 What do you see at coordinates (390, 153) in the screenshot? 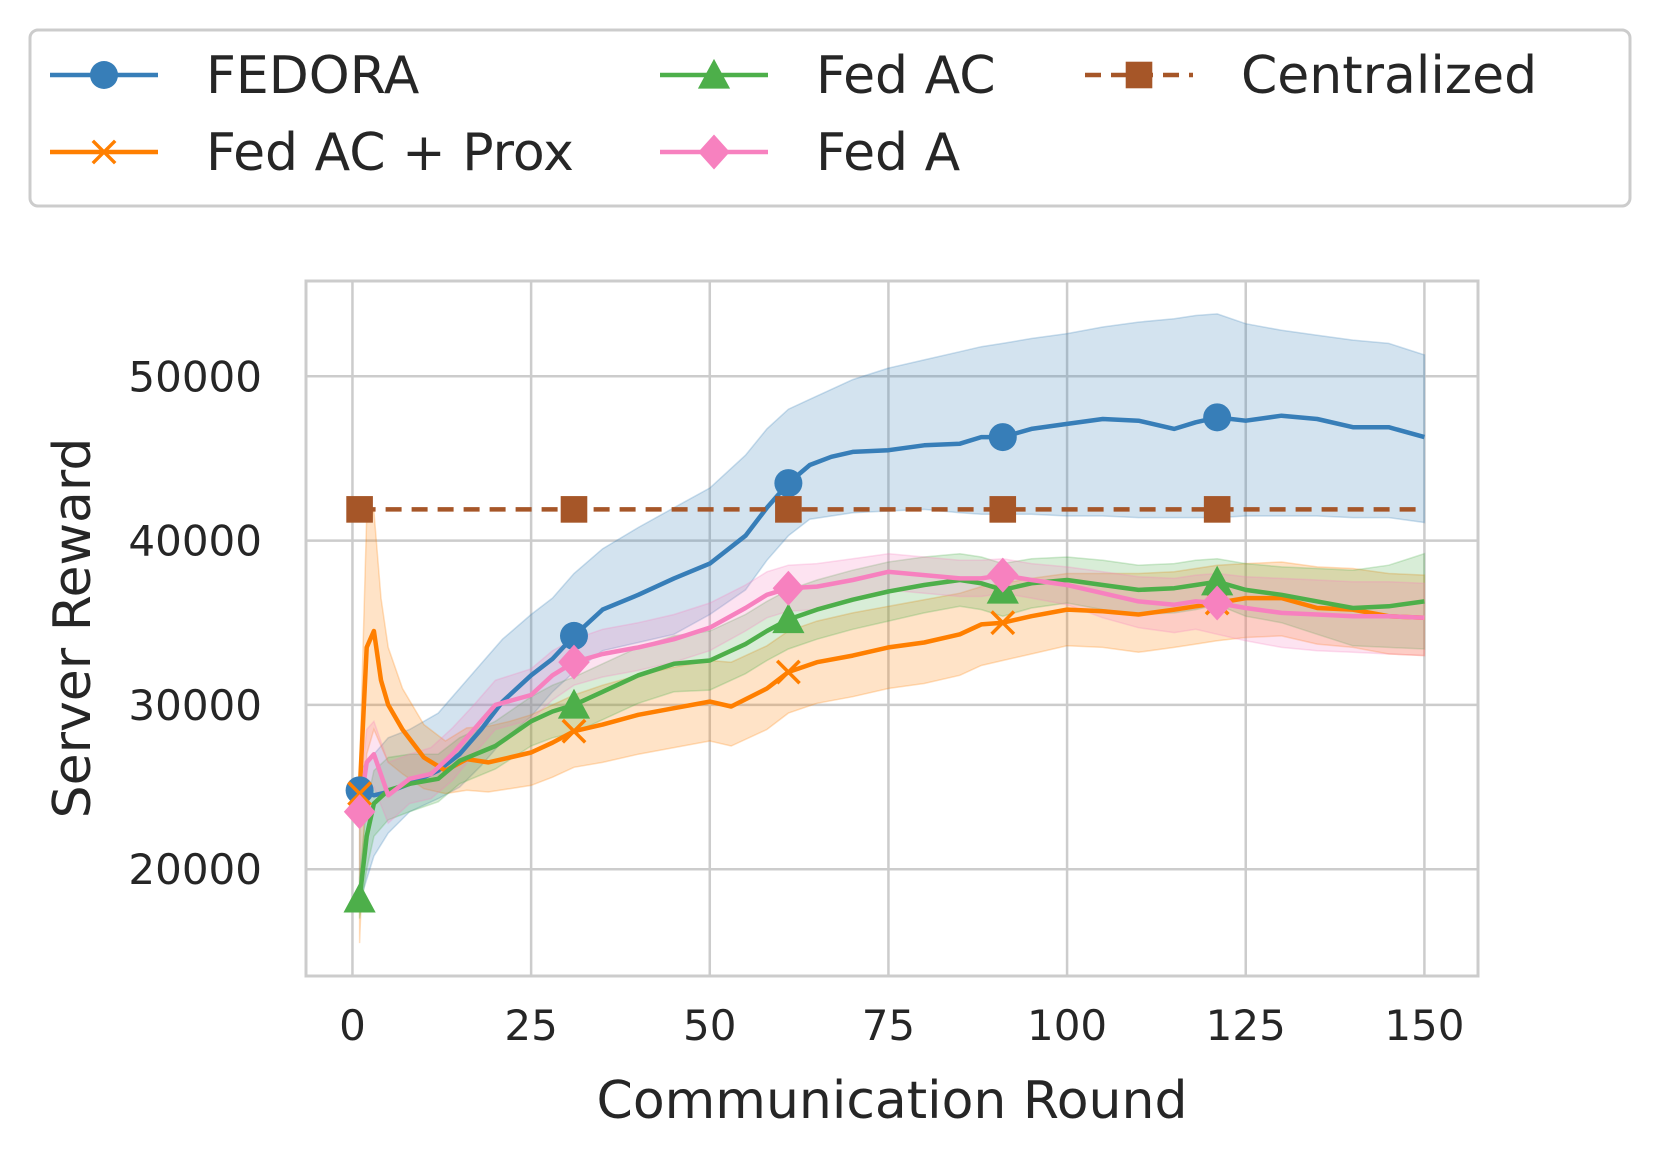
I see `legend-label: Fed AC + Prox` at bounding box center [390, 153].